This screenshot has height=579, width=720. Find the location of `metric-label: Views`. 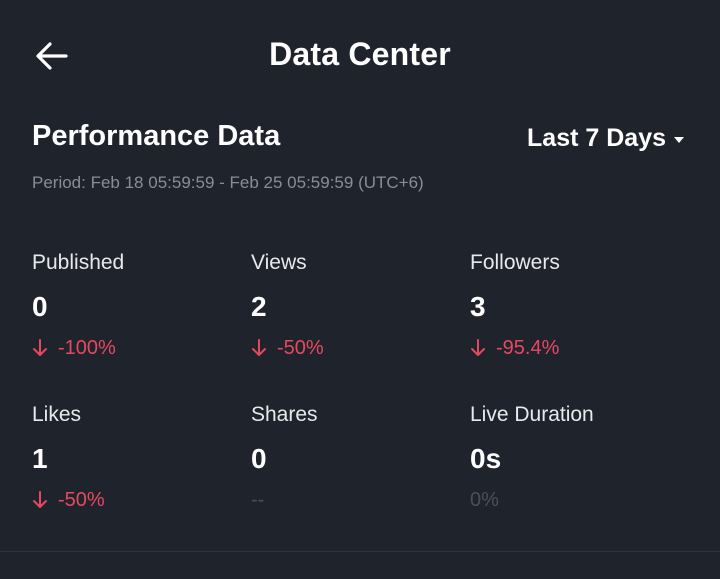

metric-label: Views is located at coordinates (279, 262).